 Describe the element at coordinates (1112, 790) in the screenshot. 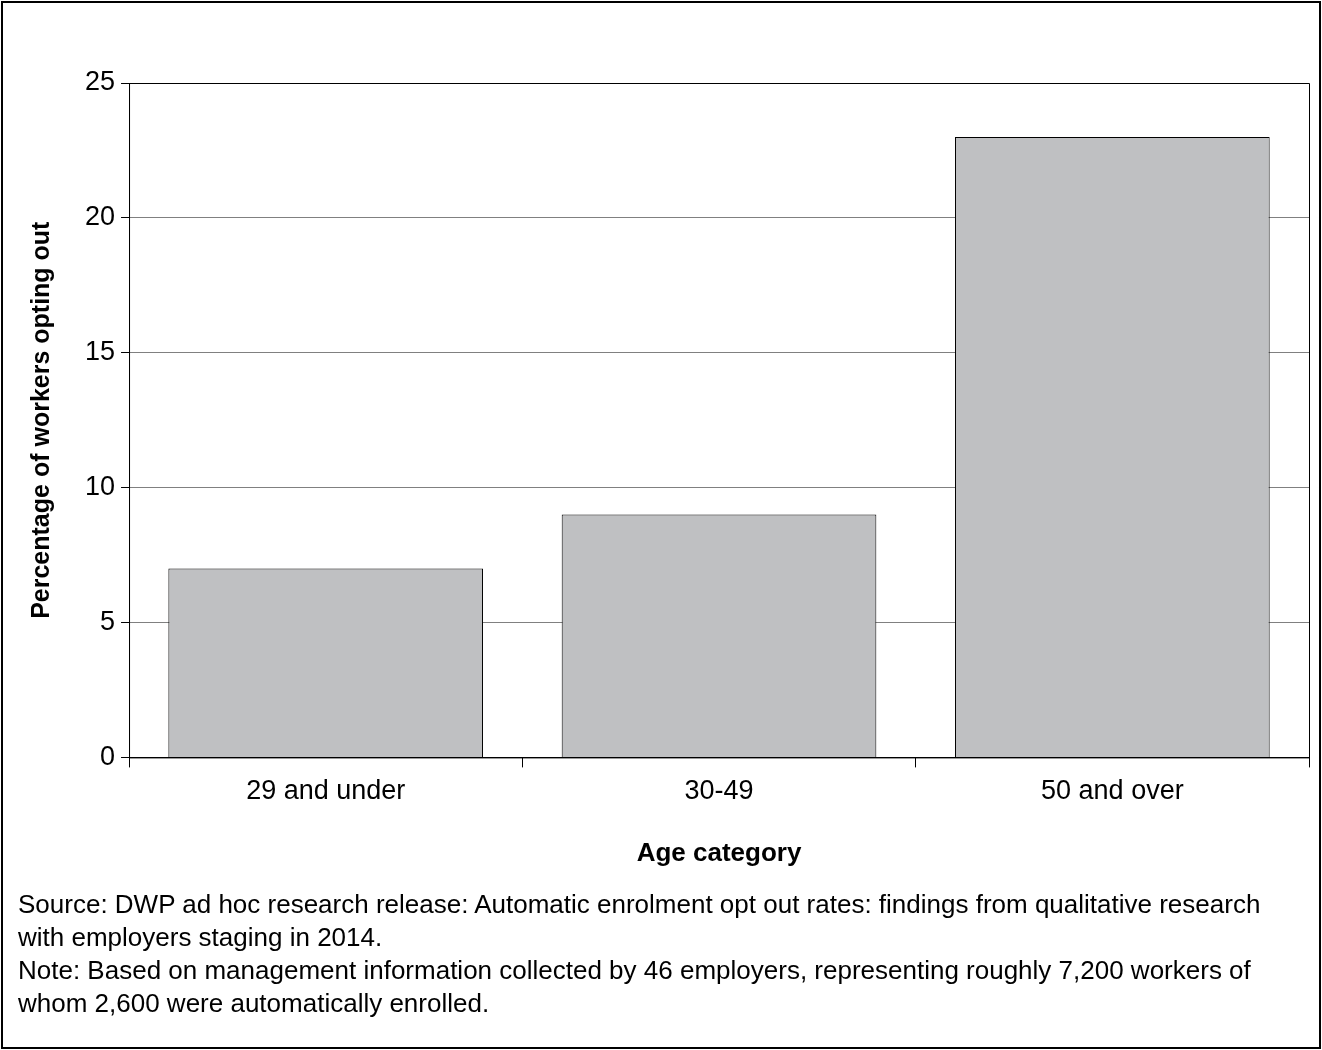

I see `x-tick-label: 50 and over` at that location.